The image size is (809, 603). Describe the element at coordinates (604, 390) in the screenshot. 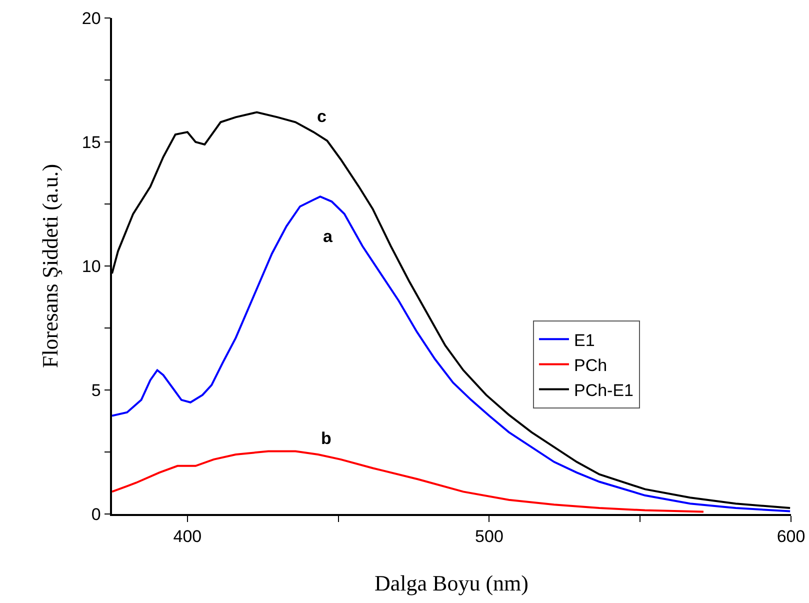

I see `legend-label: PCh-E1` at that location.